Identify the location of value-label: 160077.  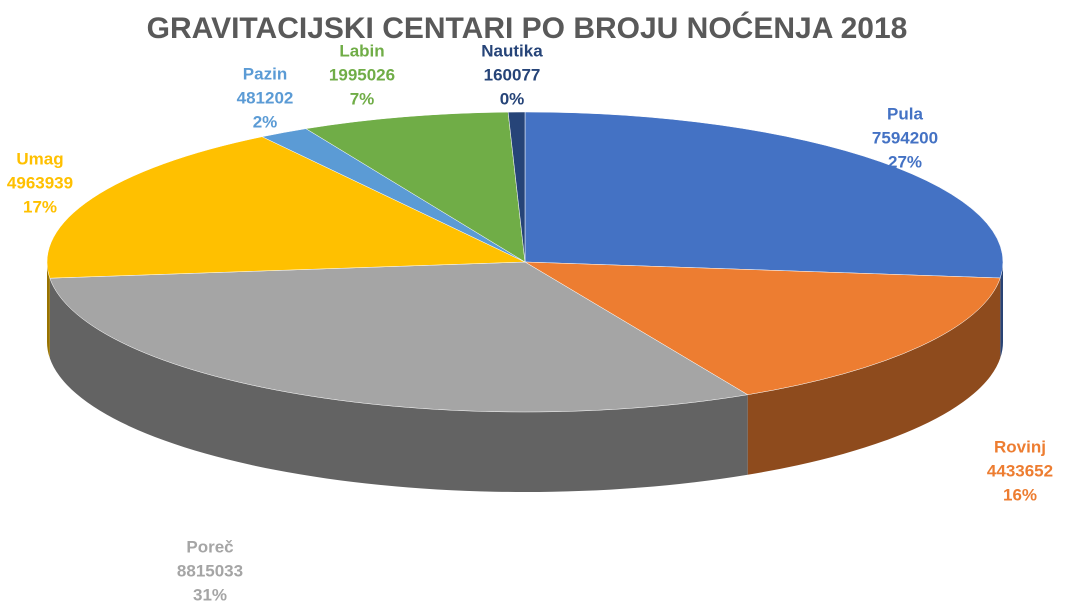
(512, 74).